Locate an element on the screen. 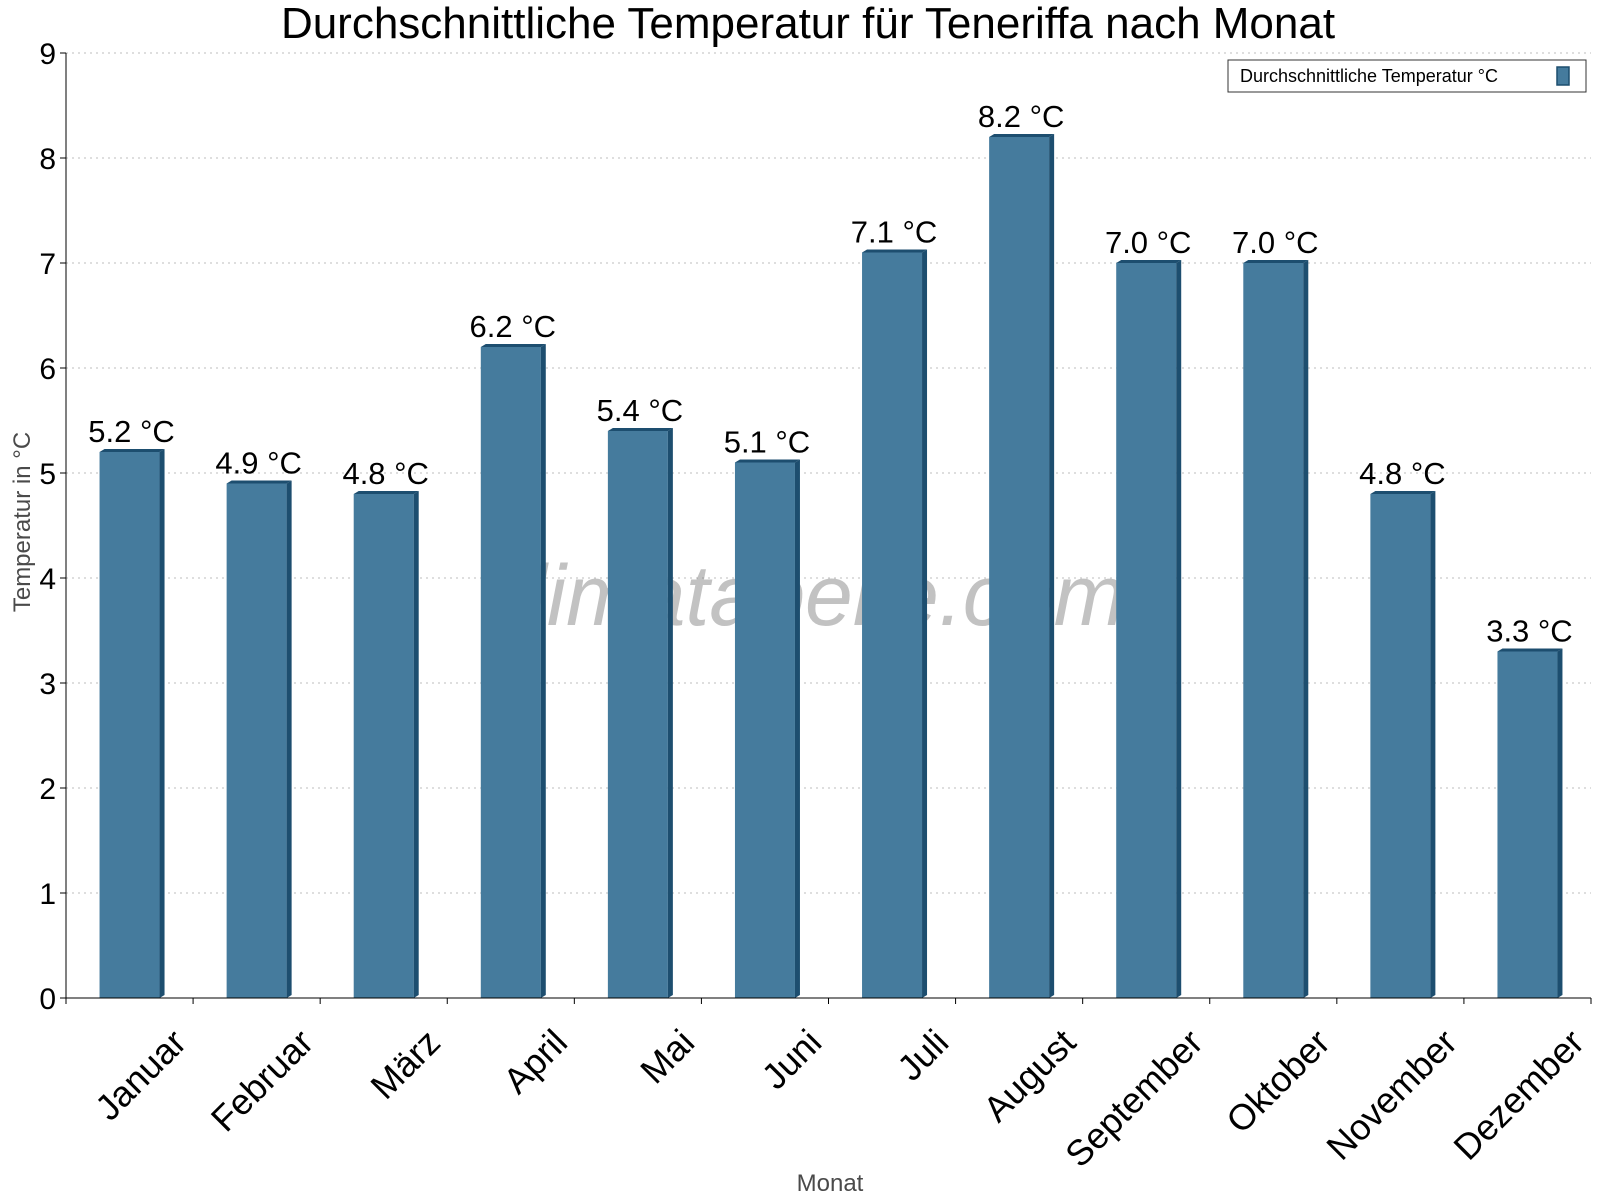  y-axis-label: Temperatur in °C is located at coordinates (22, 522).